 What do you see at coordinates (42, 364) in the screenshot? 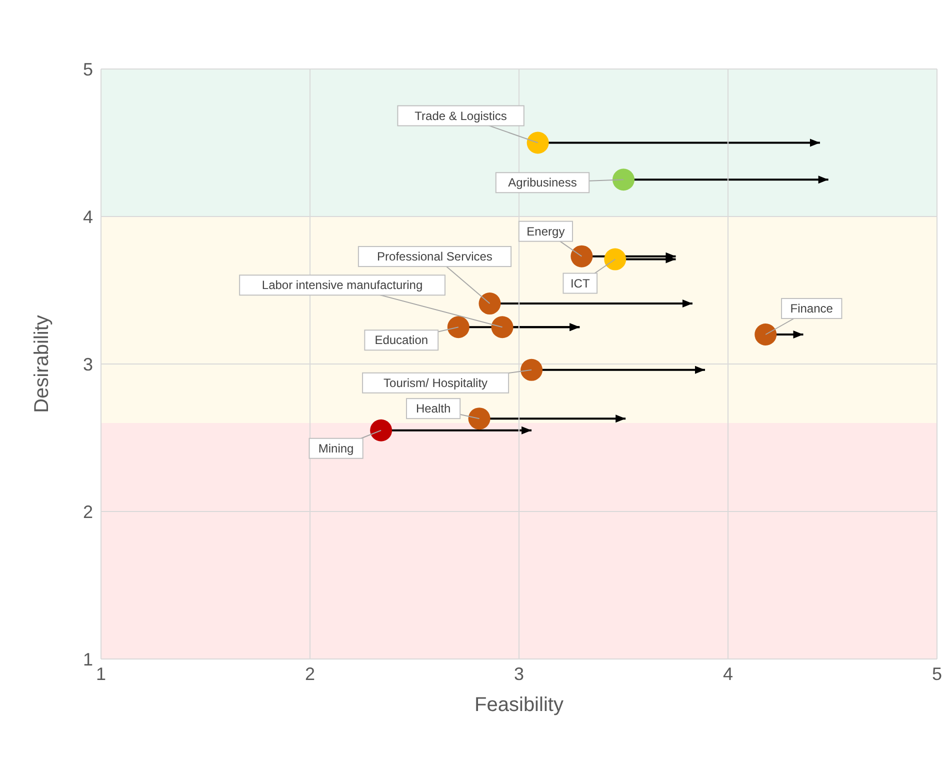
I see `y-axis-title: Desirability` at bounding box center [42, 364].